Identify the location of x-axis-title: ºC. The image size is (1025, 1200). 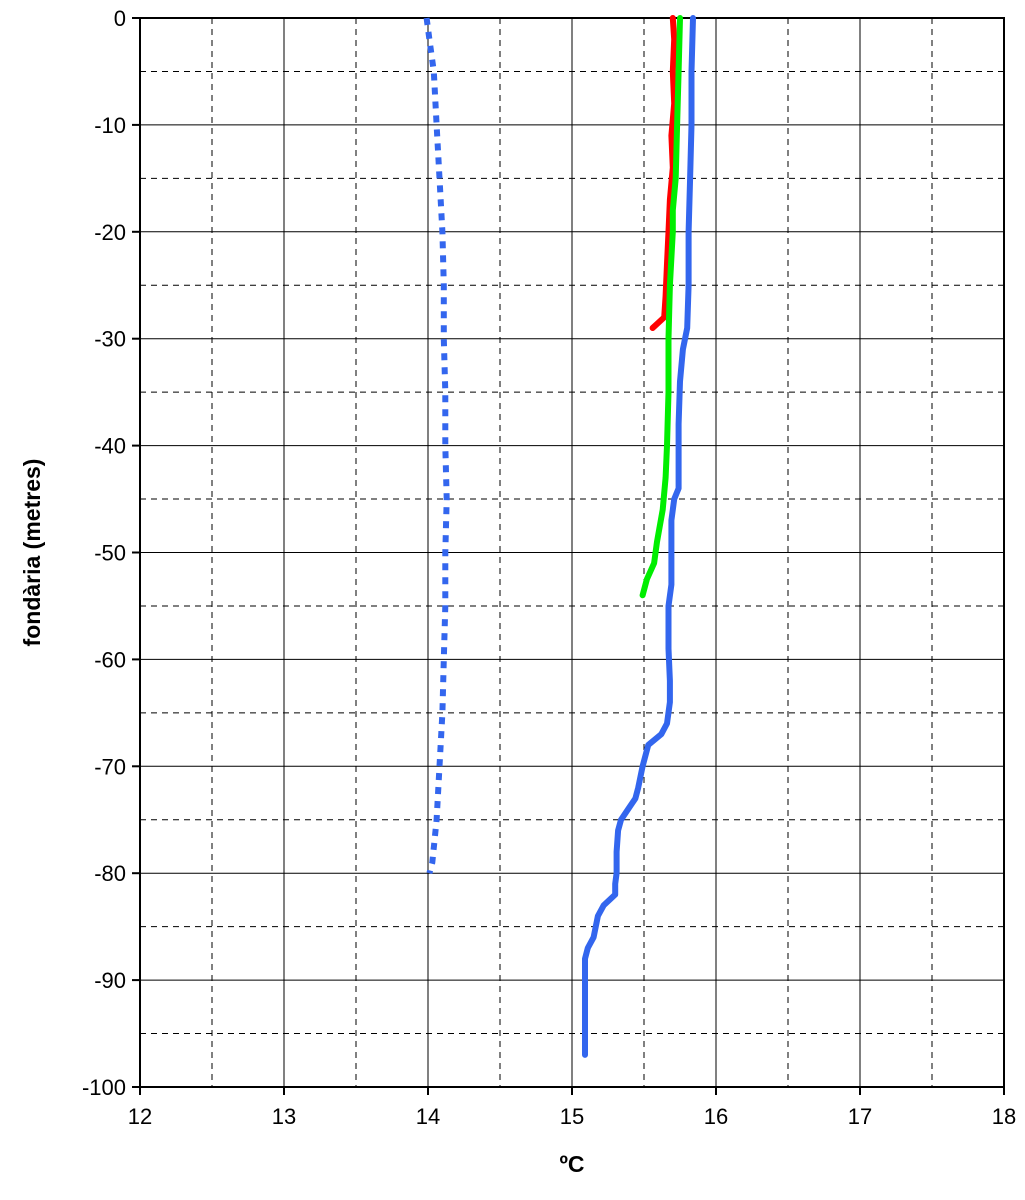
(571, 1164).